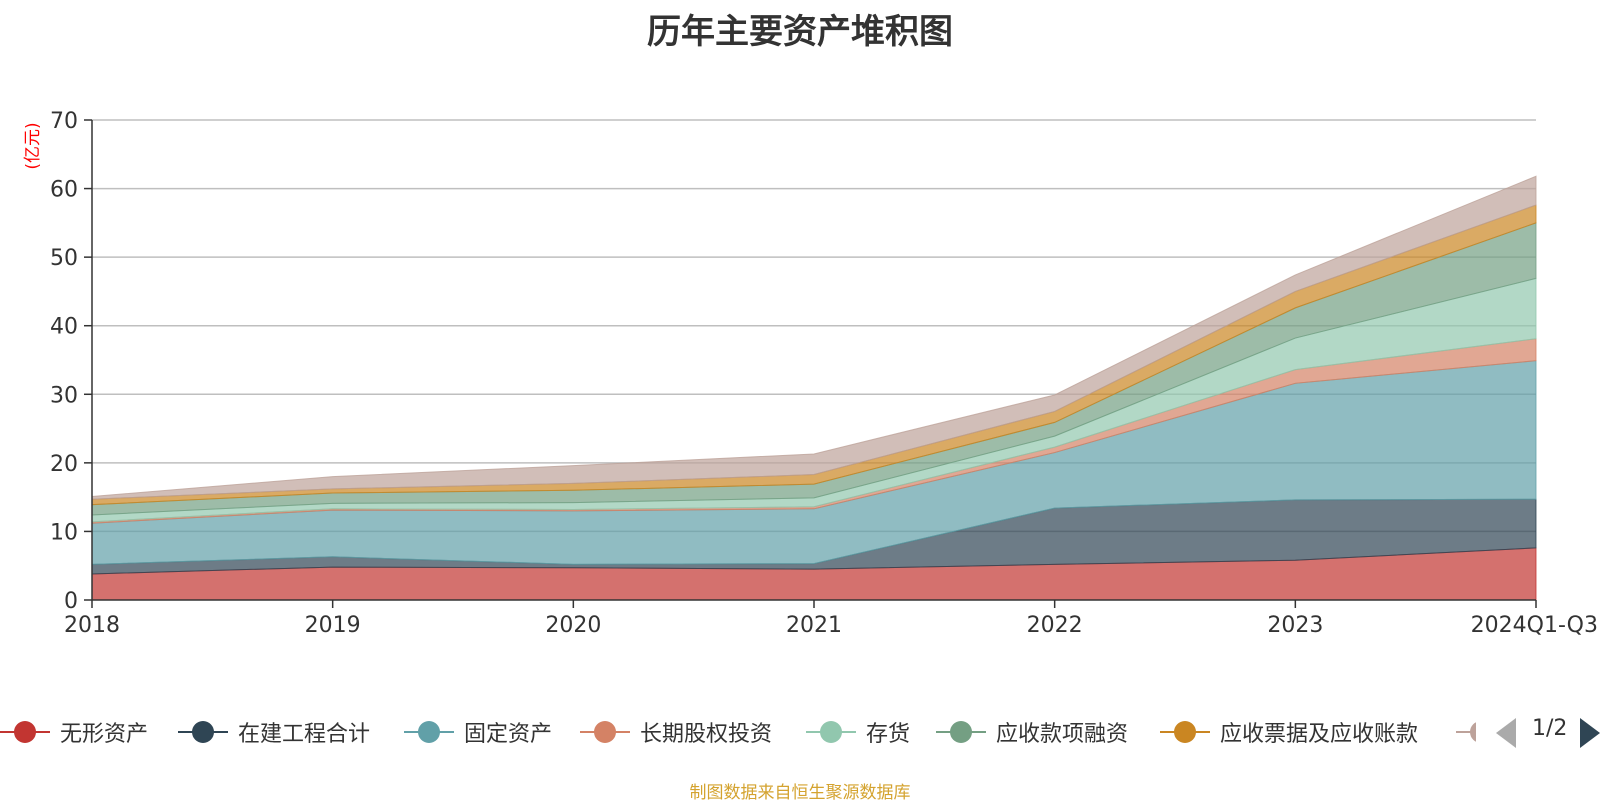 This screenshot has width=1600, height=800. Describe the element at coordinates (888, 734) in the screenshot. I see `legend-label: 存货` at that location.